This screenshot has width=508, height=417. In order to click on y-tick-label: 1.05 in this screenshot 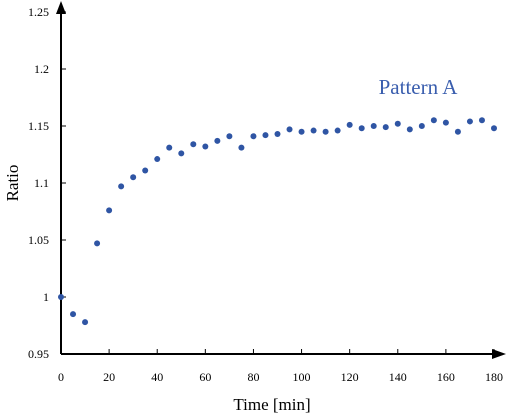, I will do `click(38, 240)`.